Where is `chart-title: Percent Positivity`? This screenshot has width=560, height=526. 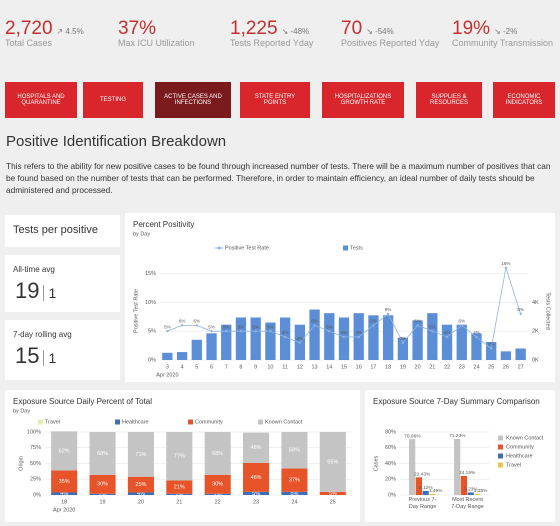 chart-title: Percent Positivity is located at coordinates (163, 224).